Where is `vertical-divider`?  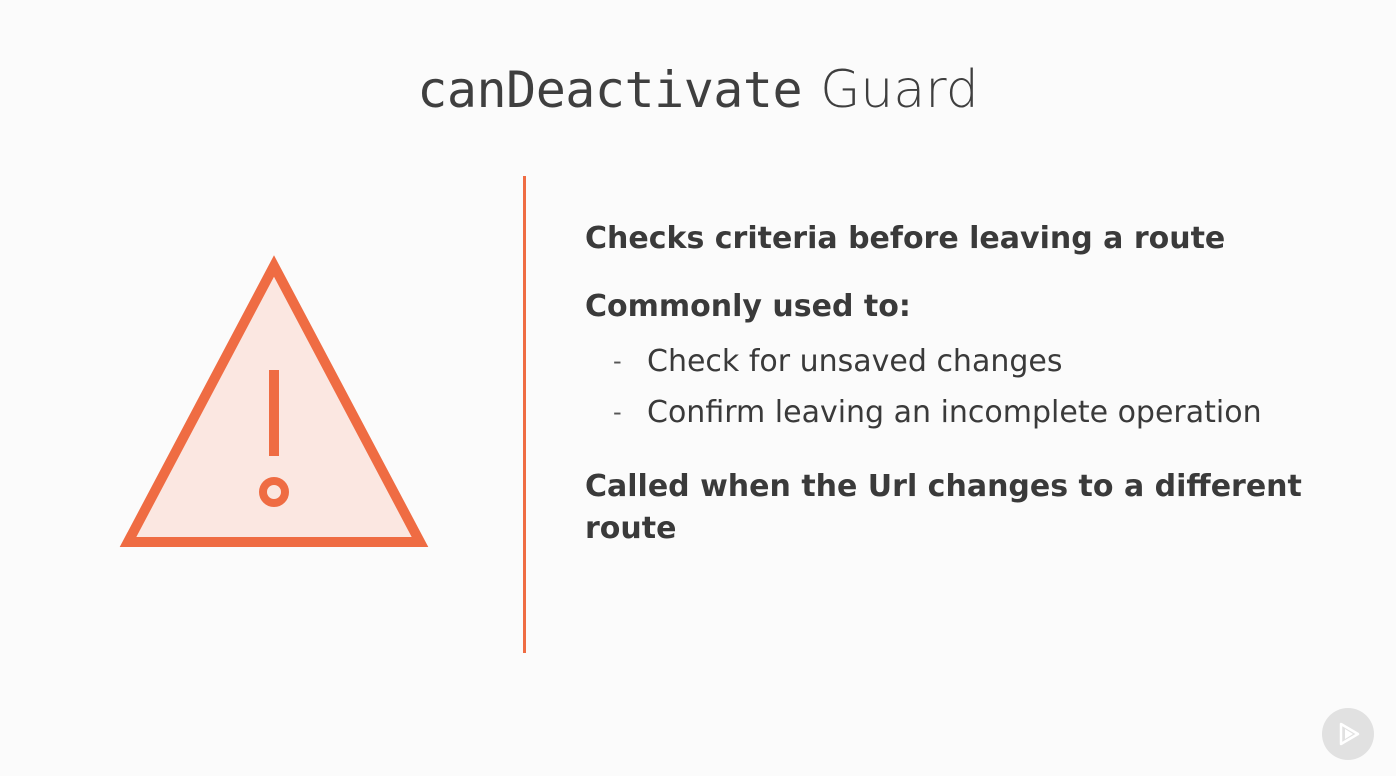 vertical-divider is located at coordinates (524, 414).